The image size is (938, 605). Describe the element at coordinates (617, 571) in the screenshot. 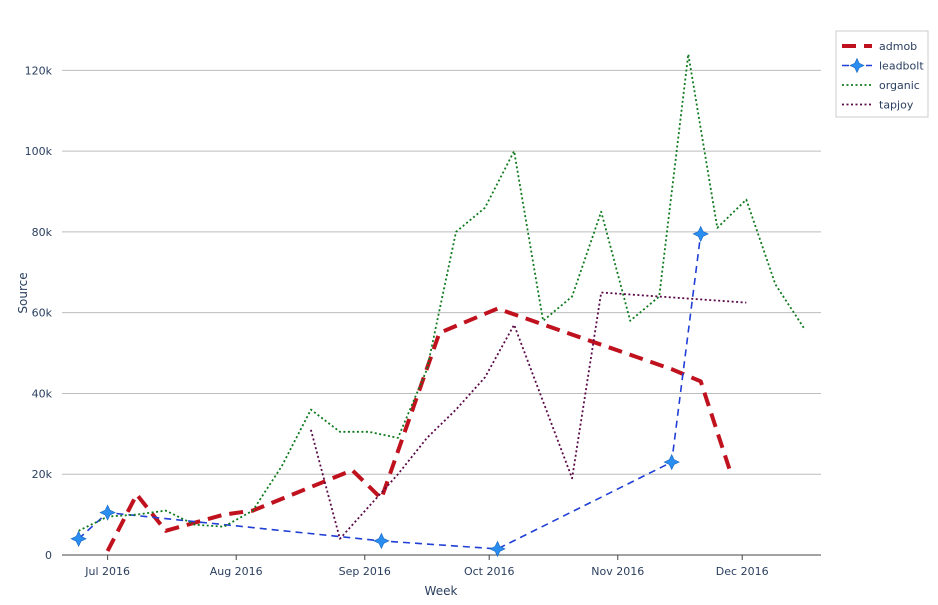

I see `x-tick-label: Nov 2016` at that location.